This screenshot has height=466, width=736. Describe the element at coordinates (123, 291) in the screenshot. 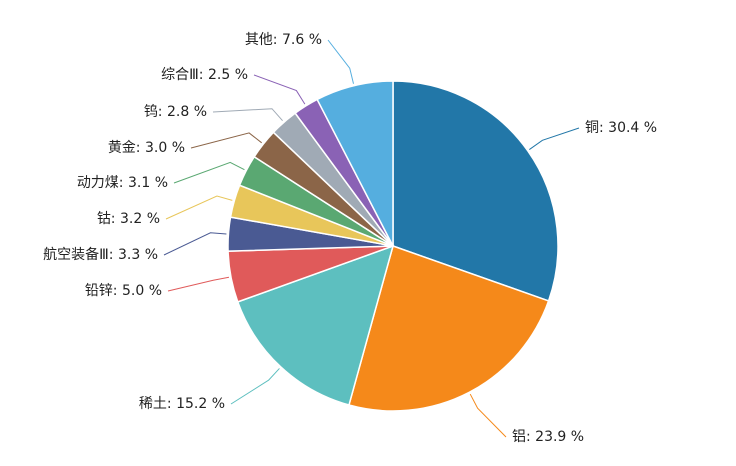

I see `slice-label: 铅锌: 5.0 %` at that location.